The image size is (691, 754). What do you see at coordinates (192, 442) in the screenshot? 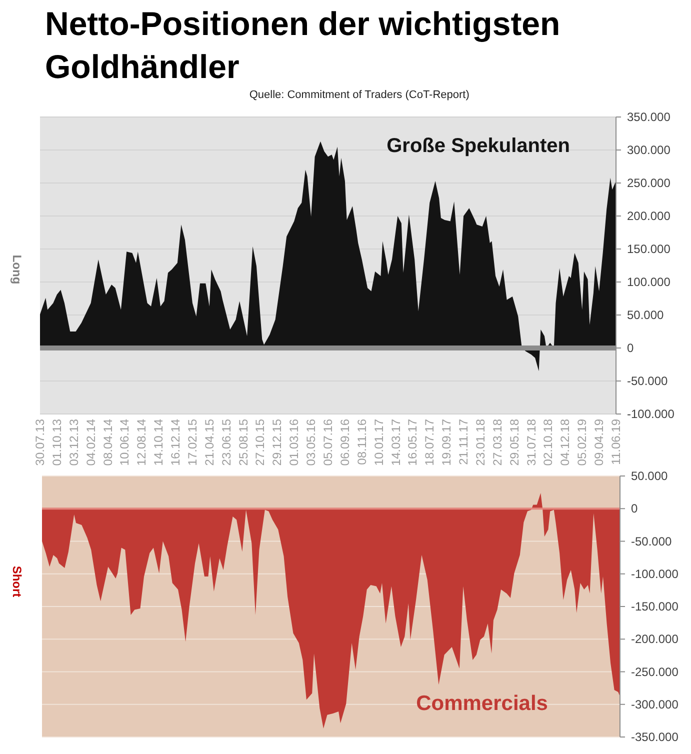
I see `x-tick-label: 17.02.15` at bounding box center [192, 442].